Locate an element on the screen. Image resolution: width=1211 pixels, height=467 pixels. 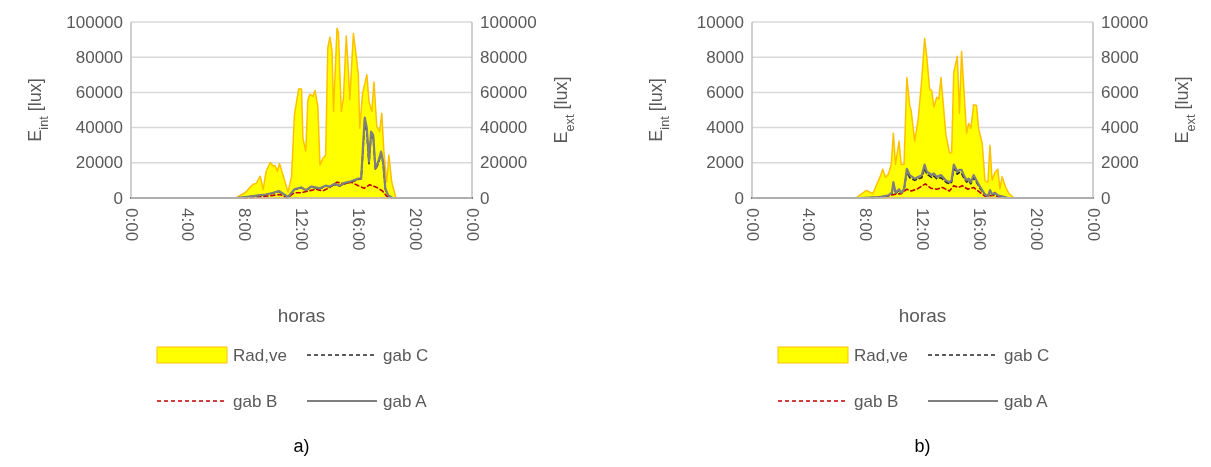
y-tick-label: 80000 is located at coordinates (99, 57).